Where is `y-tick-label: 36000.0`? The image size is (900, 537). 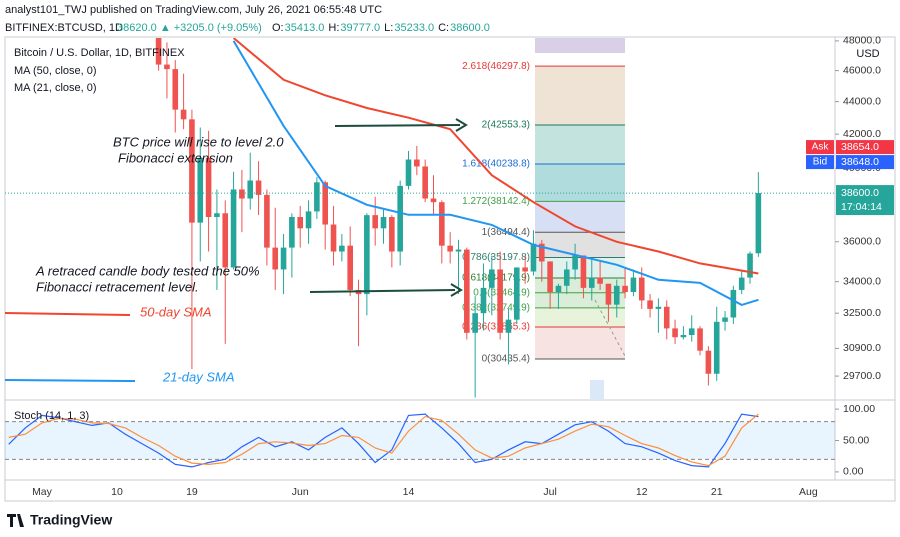 y-tick-label: 36000.0 is located at coordinates (862, 242).